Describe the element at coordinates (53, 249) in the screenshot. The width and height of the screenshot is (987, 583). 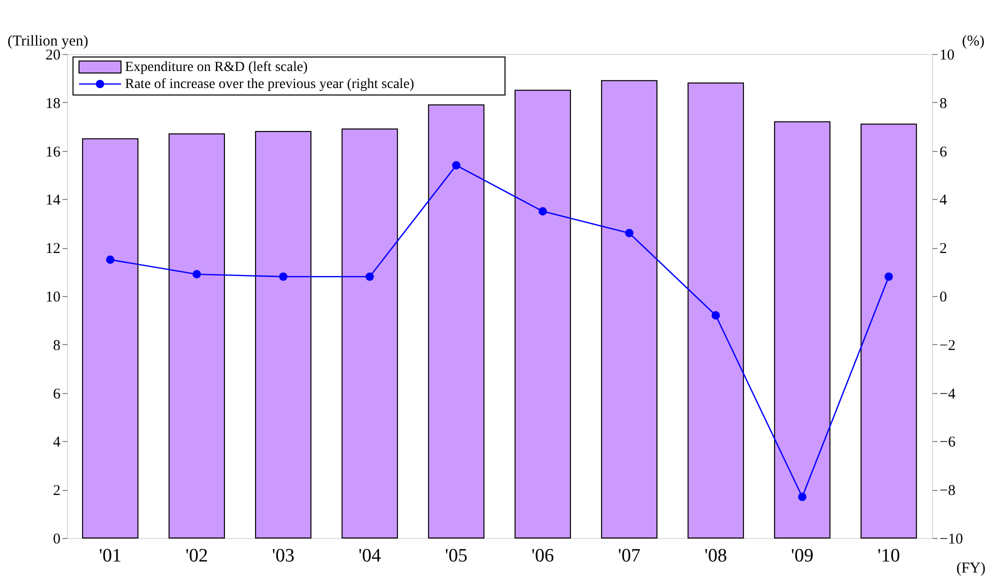
I see `y-tick-label: 12` at that location.